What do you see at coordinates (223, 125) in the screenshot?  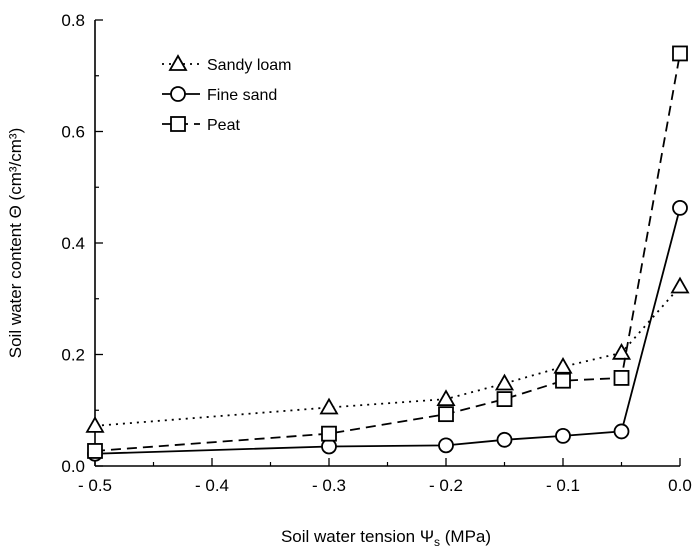 I see `legend-label: Peat` at bounding box center [223, 125].